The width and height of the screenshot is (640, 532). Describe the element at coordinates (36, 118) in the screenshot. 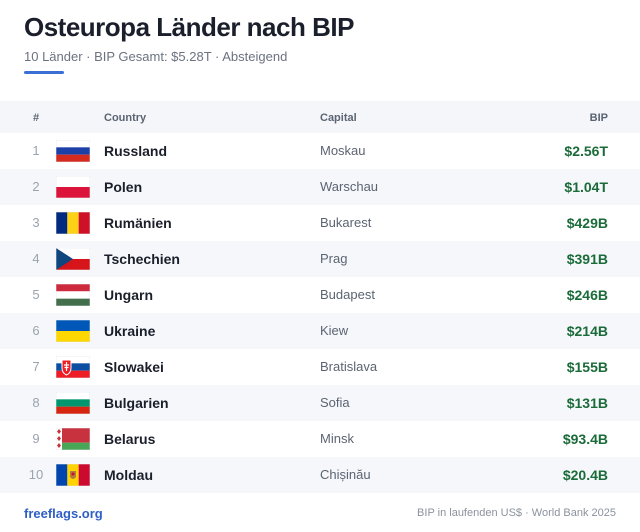

I see `column-header: #` at that location.